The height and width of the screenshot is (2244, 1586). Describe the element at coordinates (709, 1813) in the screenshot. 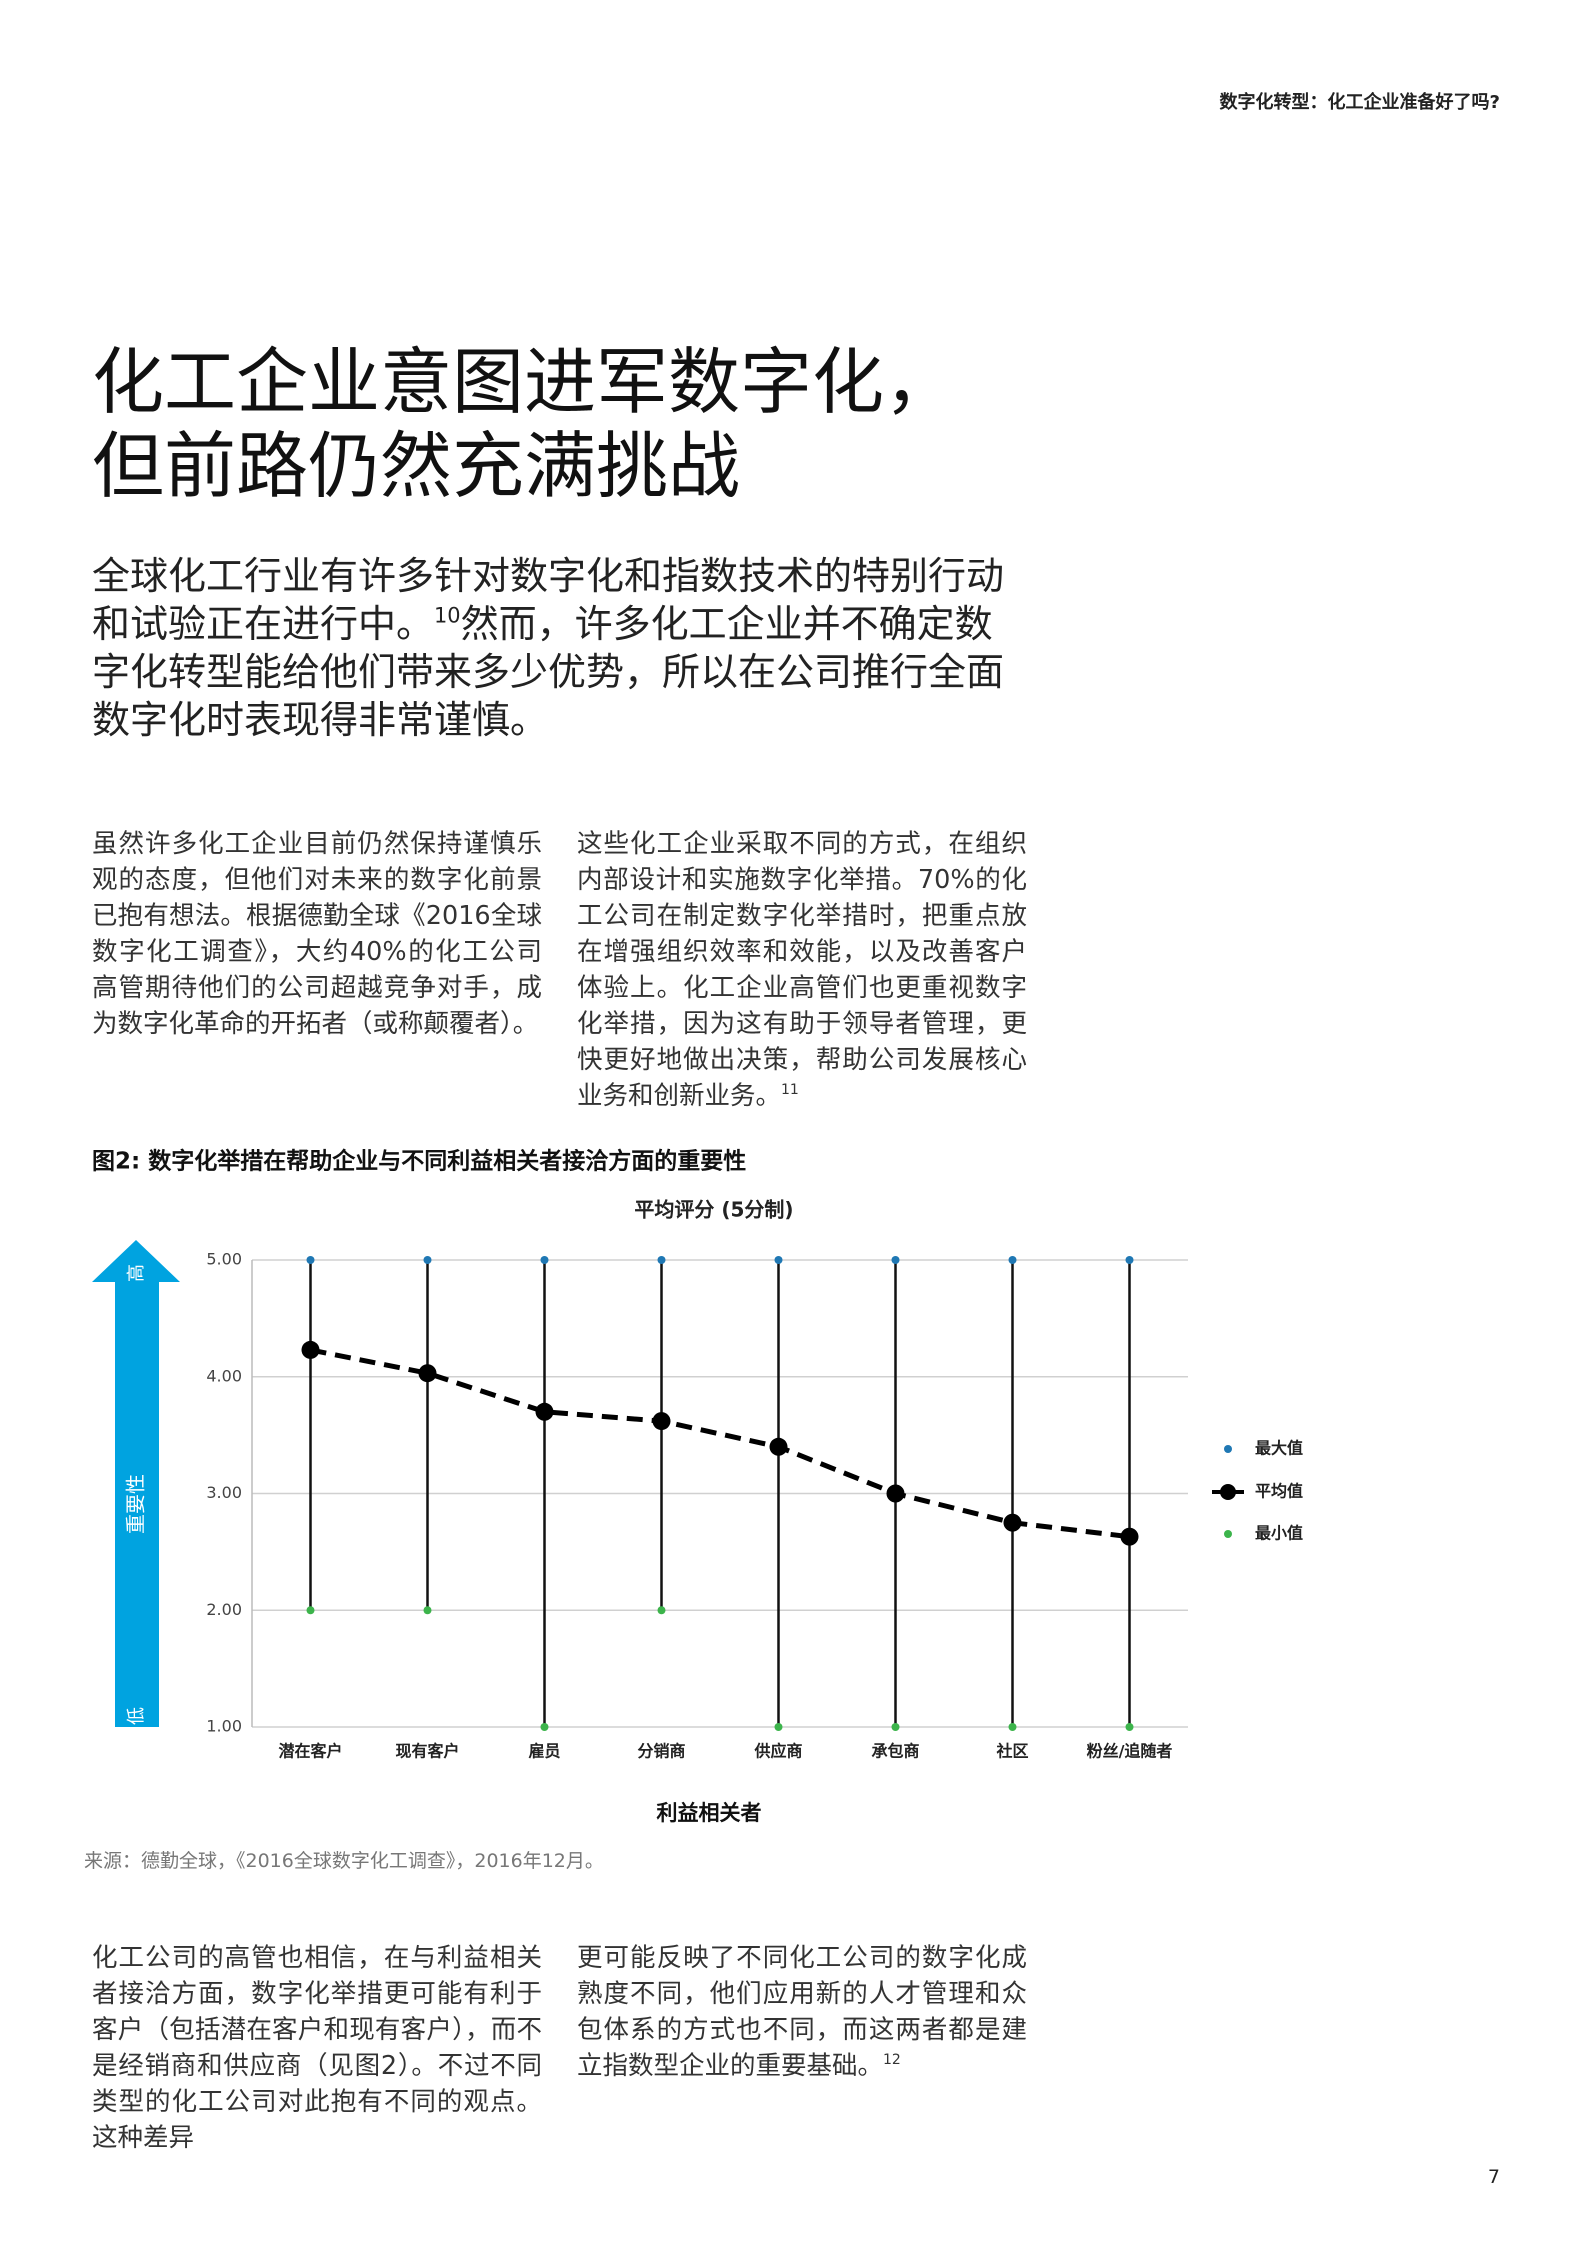

I see `x-axis-title: 利益相关者` at that location.